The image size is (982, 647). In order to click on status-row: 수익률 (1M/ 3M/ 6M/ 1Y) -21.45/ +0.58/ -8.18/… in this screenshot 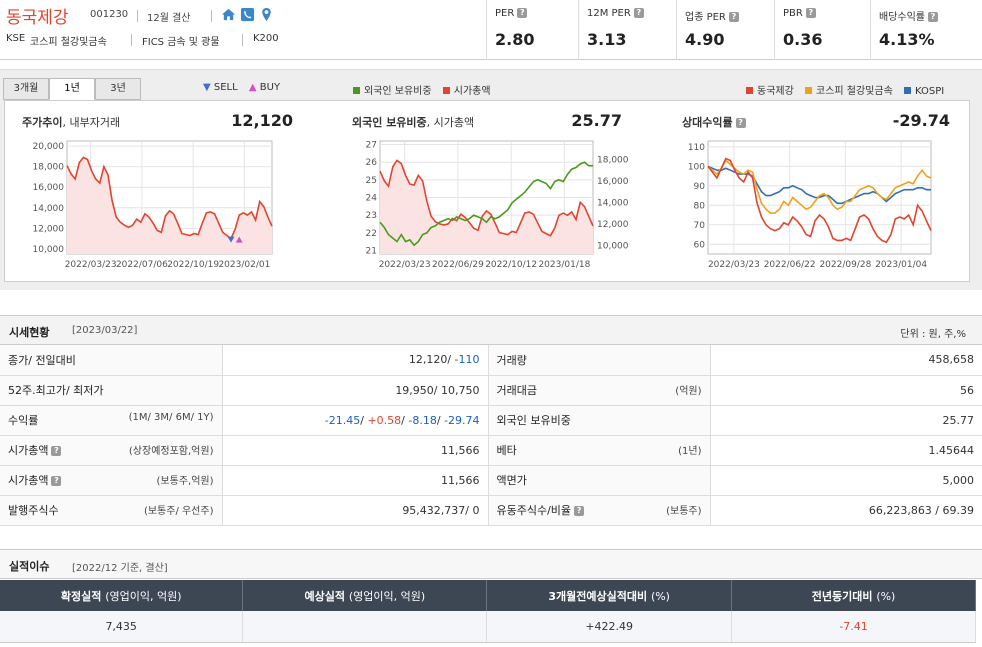, I will do `click(491, 420)`.